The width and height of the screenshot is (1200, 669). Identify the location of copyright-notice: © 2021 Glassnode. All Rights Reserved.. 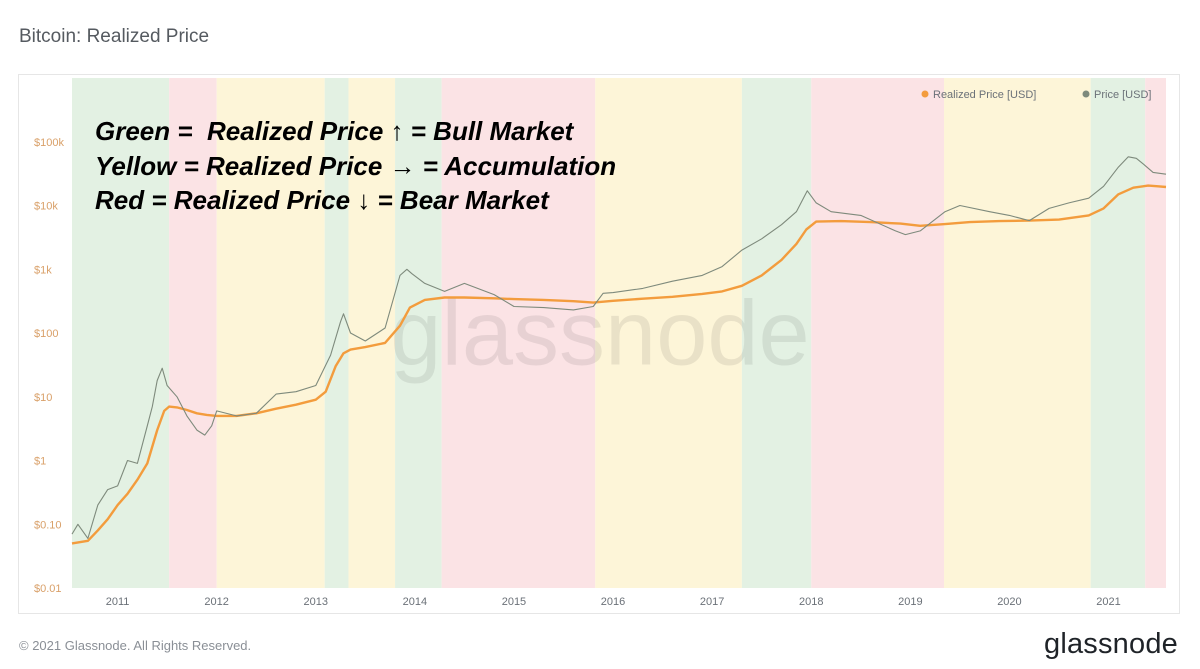
(135, 645).